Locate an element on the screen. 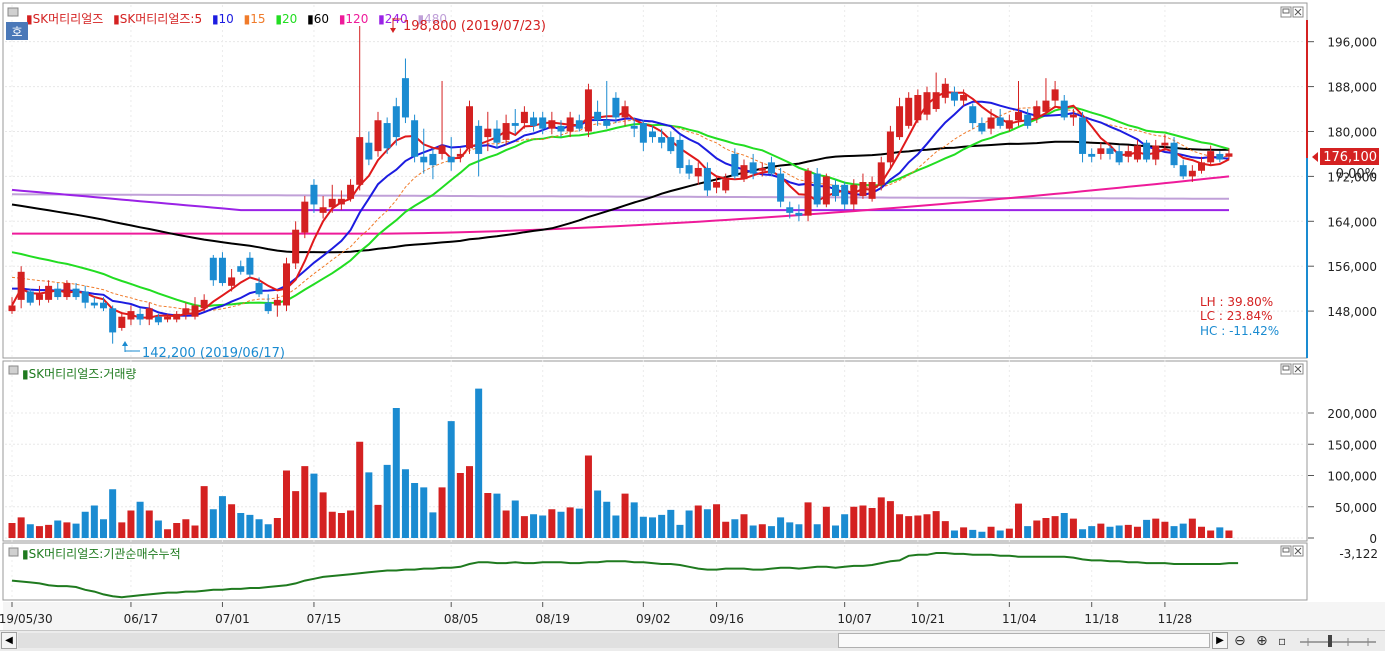 The width and height of the screenshot is (1385, 655). date-tick-label: 09/02 is located at coordinates (653, 619).